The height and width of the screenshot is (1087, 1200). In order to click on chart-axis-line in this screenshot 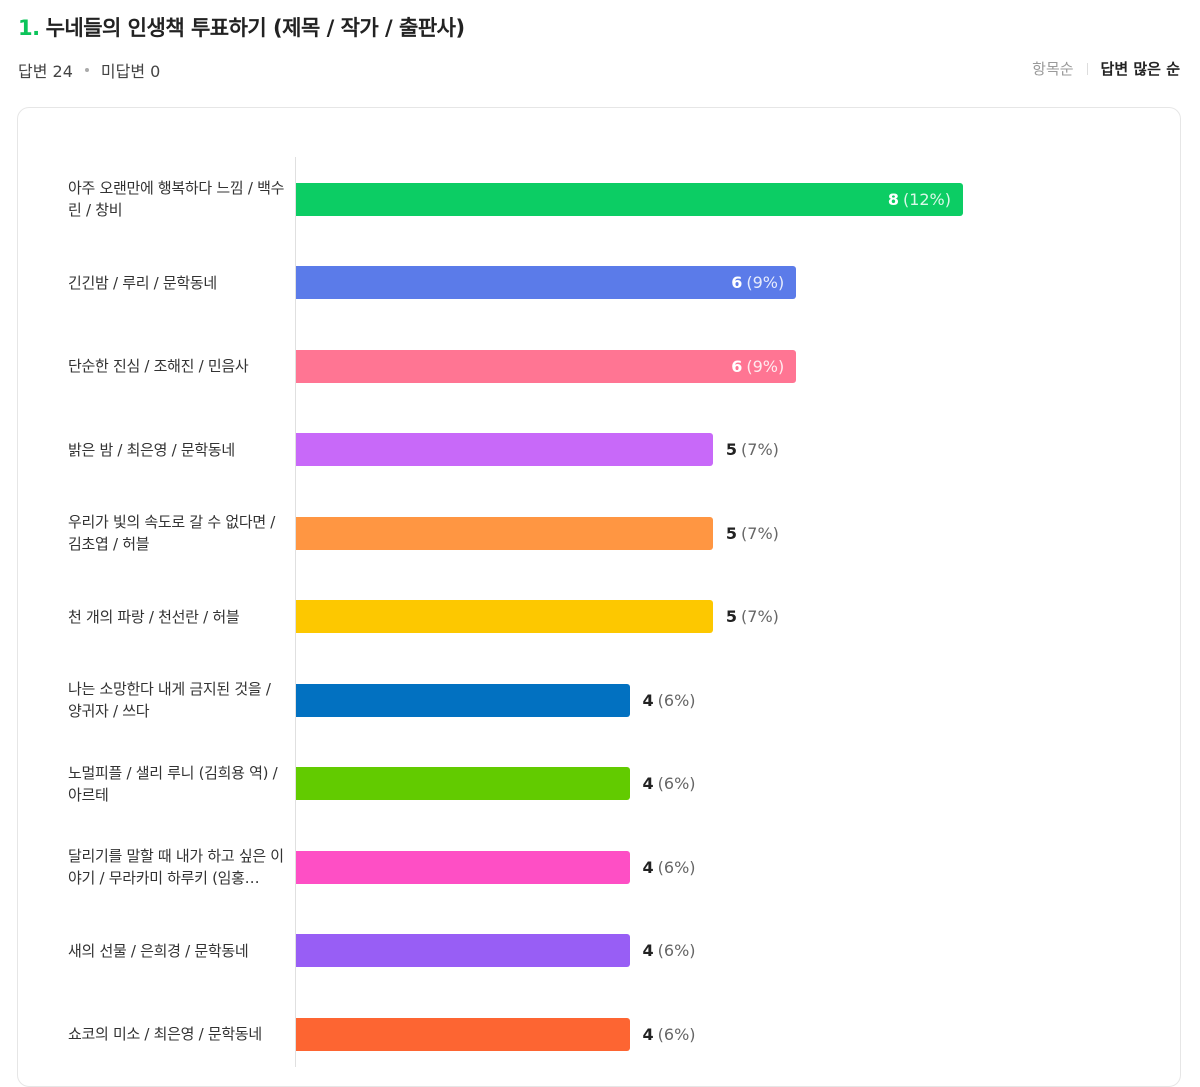, I will do `click(295, 612)`.